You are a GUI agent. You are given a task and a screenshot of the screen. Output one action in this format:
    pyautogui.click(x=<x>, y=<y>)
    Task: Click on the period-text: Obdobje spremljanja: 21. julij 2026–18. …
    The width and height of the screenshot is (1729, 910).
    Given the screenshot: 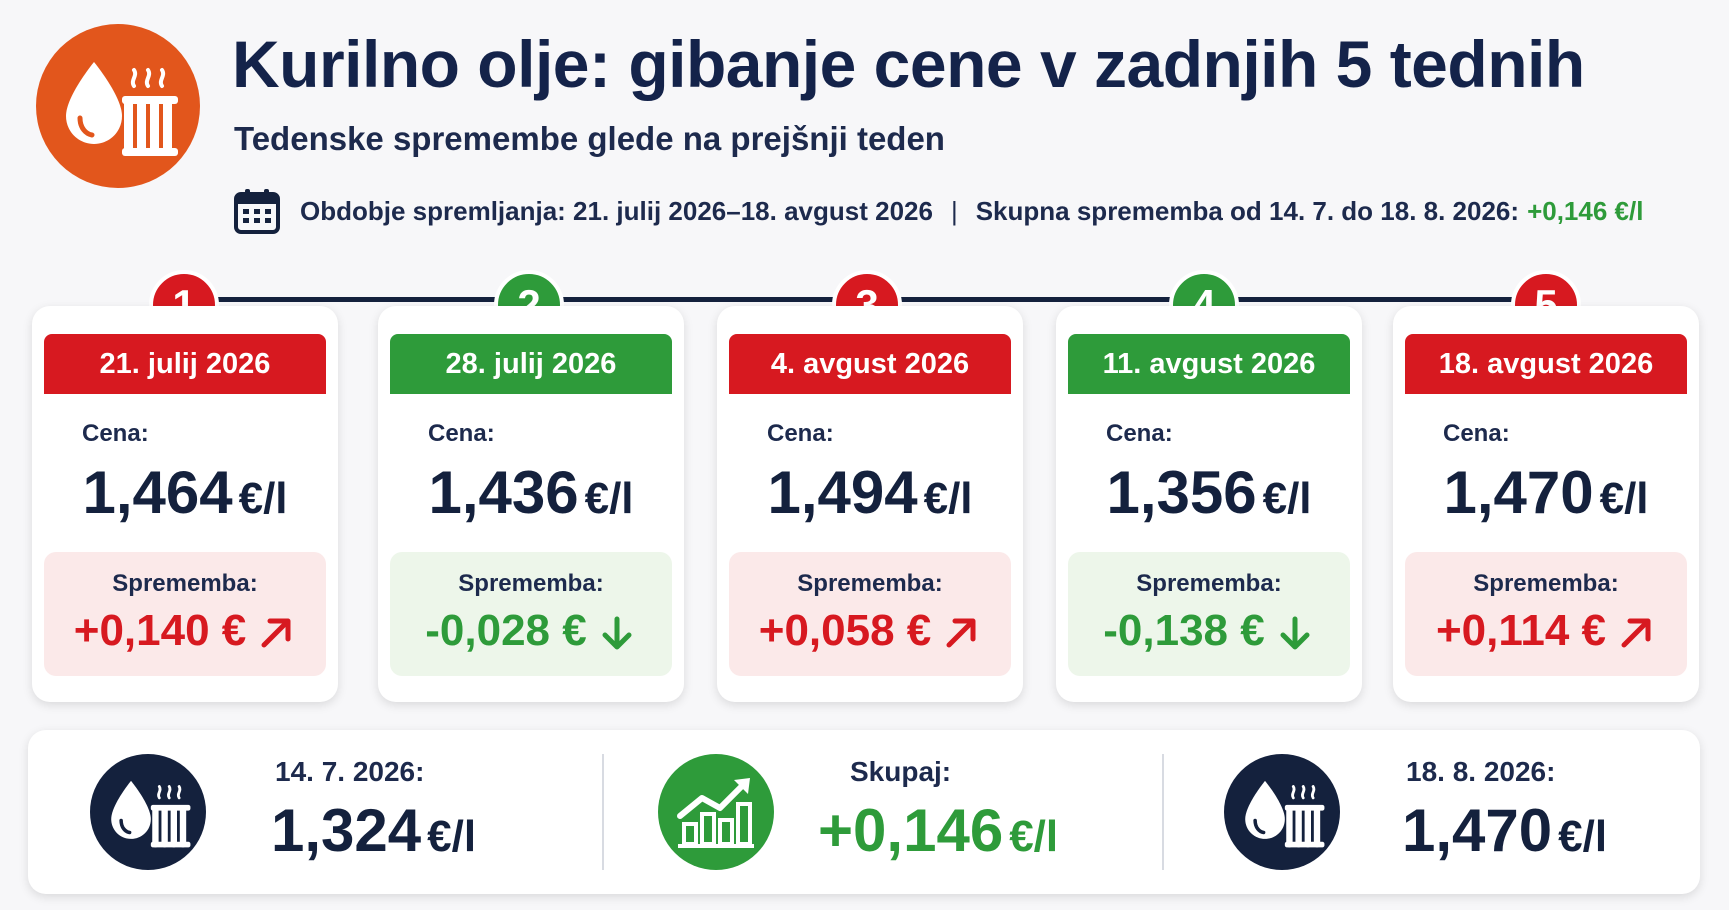 What is the action you would take?
    pyautogui.click(x=616, y=210)
    